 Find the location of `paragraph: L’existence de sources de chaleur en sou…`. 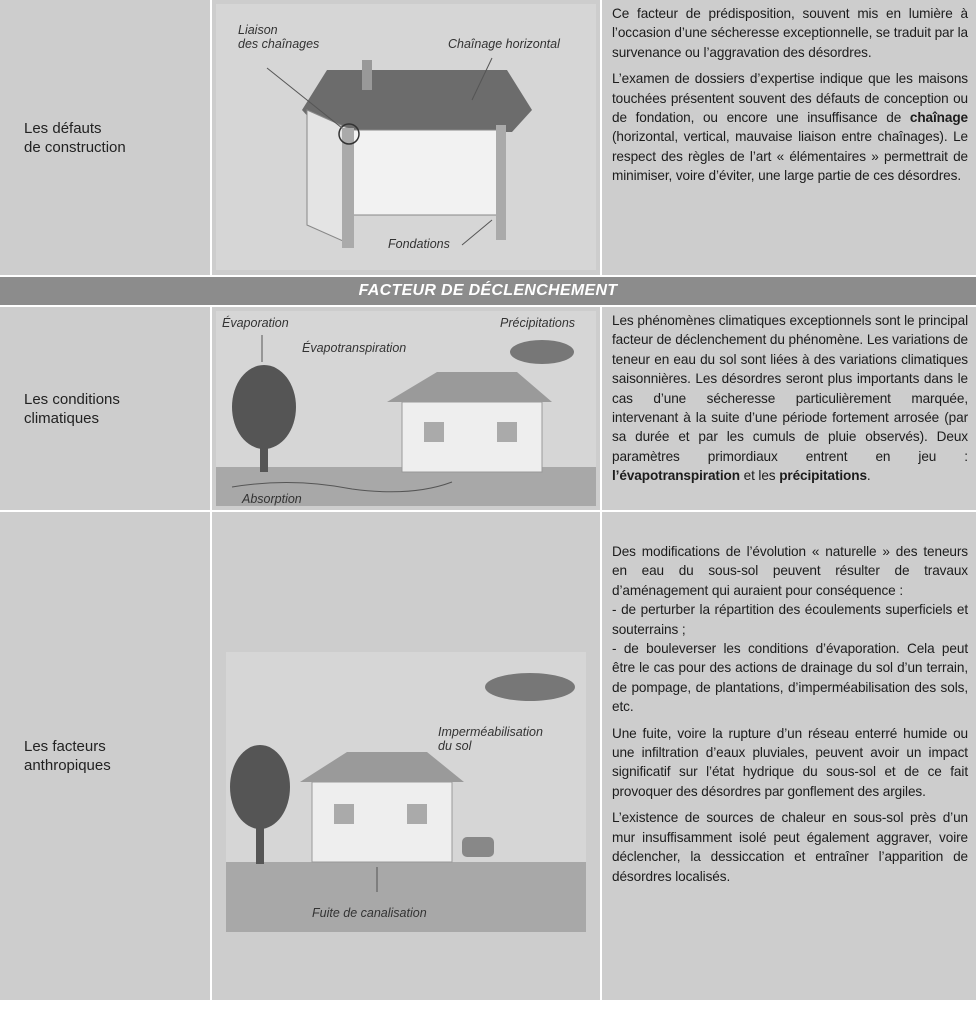

paragraph: L’existence de sources de chaleur en sou… is located at coordinates (790, 847).